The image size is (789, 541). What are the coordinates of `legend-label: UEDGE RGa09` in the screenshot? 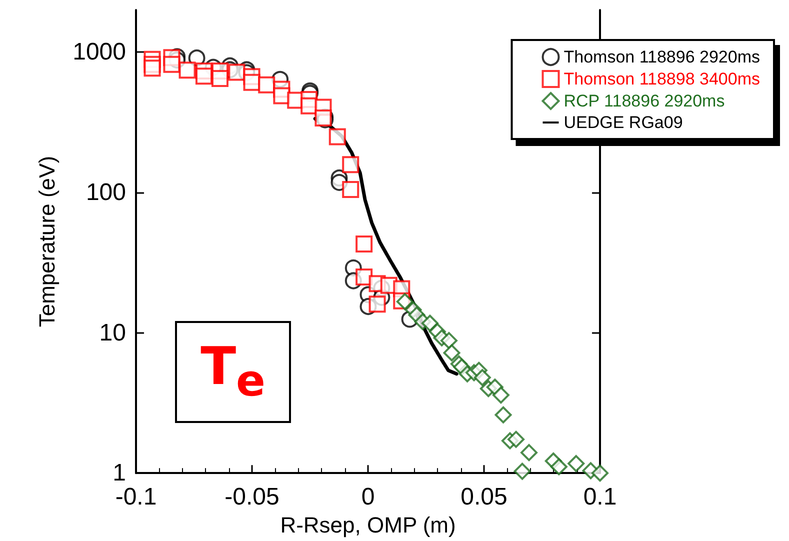 It's located at (623, 122).